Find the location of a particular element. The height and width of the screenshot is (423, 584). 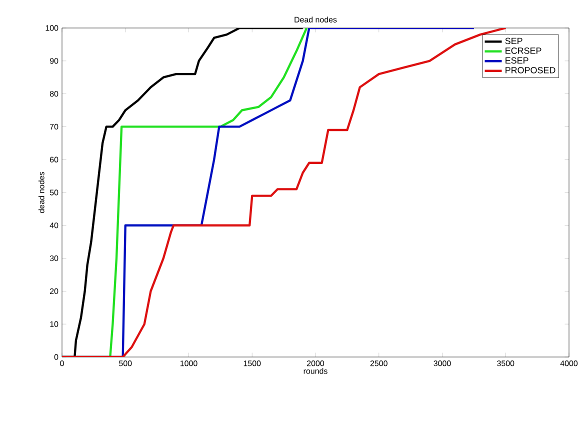

legend-label: PROPOSED is located at coordinates (531, 70).